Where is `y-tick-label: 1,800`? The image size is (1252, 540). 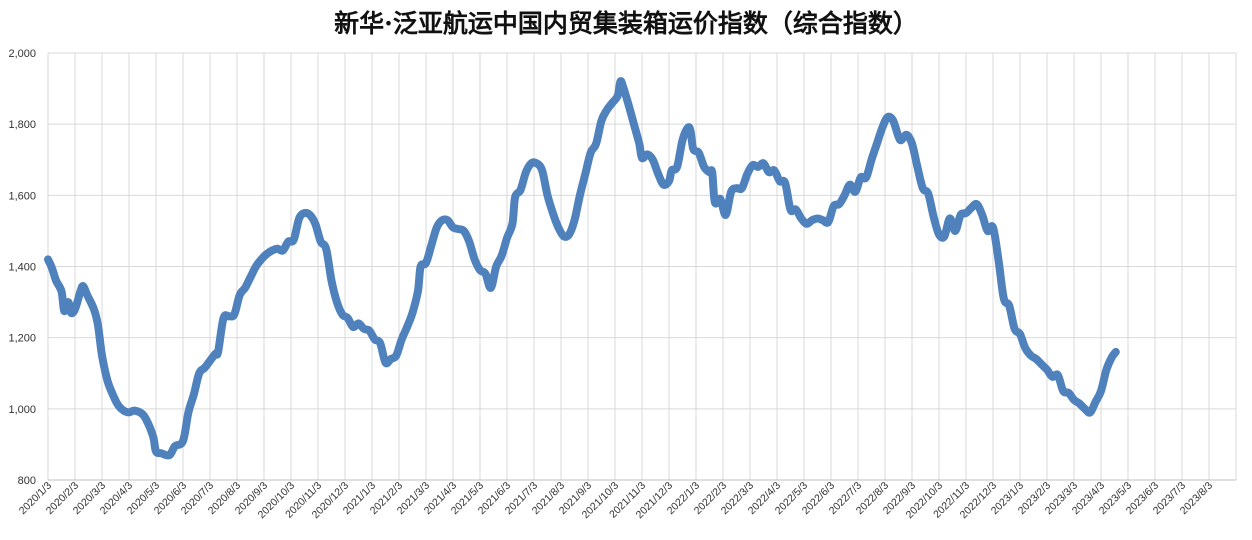
y-tick-label: 1,800 is located at coordinates (22, 125).